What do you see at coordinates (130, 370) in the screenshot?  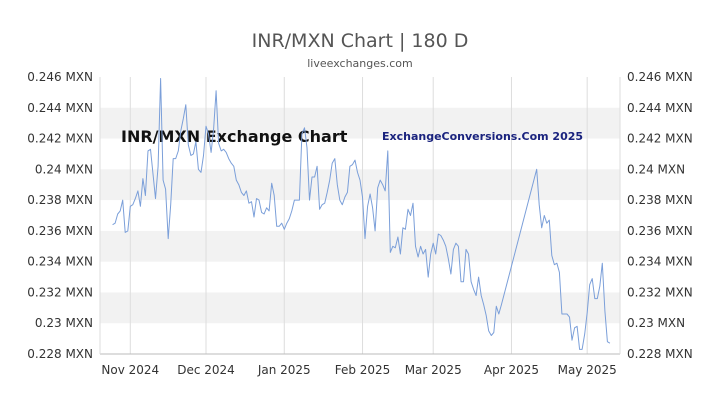 I see `x-tick-label: Nov 2024` at bounding box center [130, 370].